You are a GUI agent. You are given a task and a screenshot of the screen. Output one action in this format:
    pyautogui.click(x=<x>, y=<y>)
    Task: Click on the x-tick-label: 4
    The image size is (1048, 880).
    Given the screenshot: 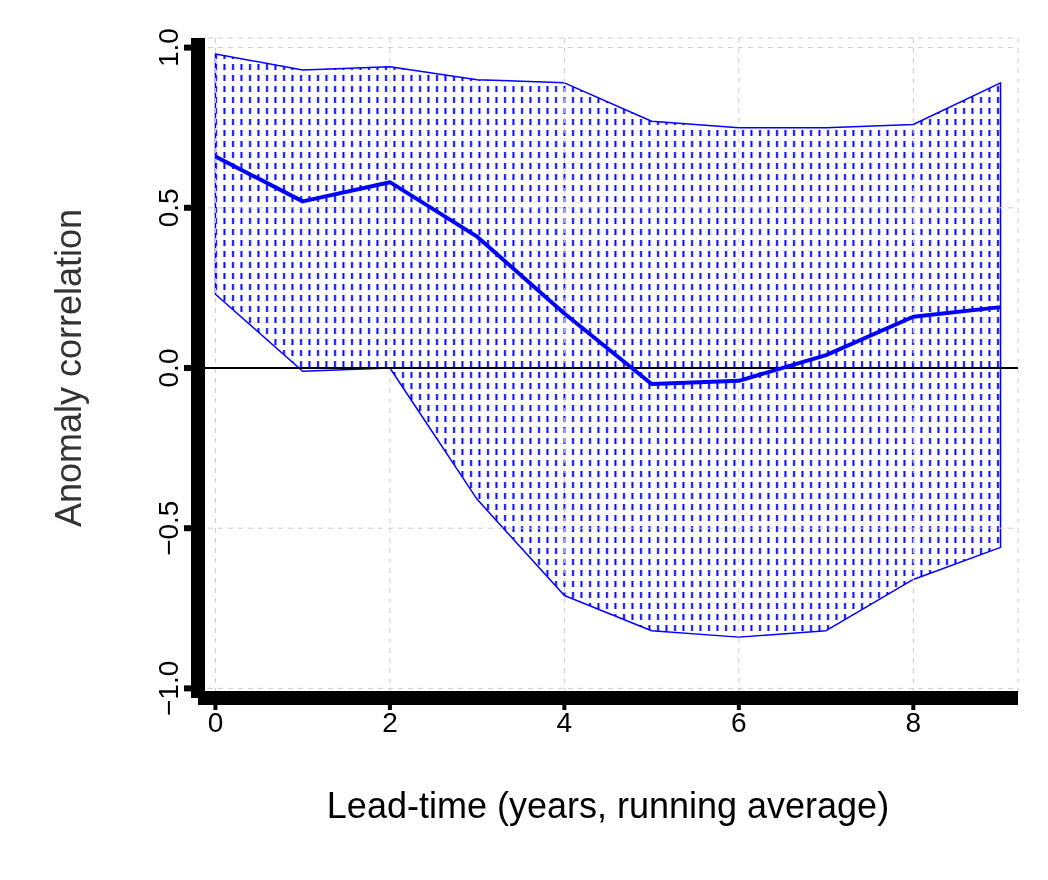 What is the action you would take?
    pyautogui.click(x=564, y=722)
    